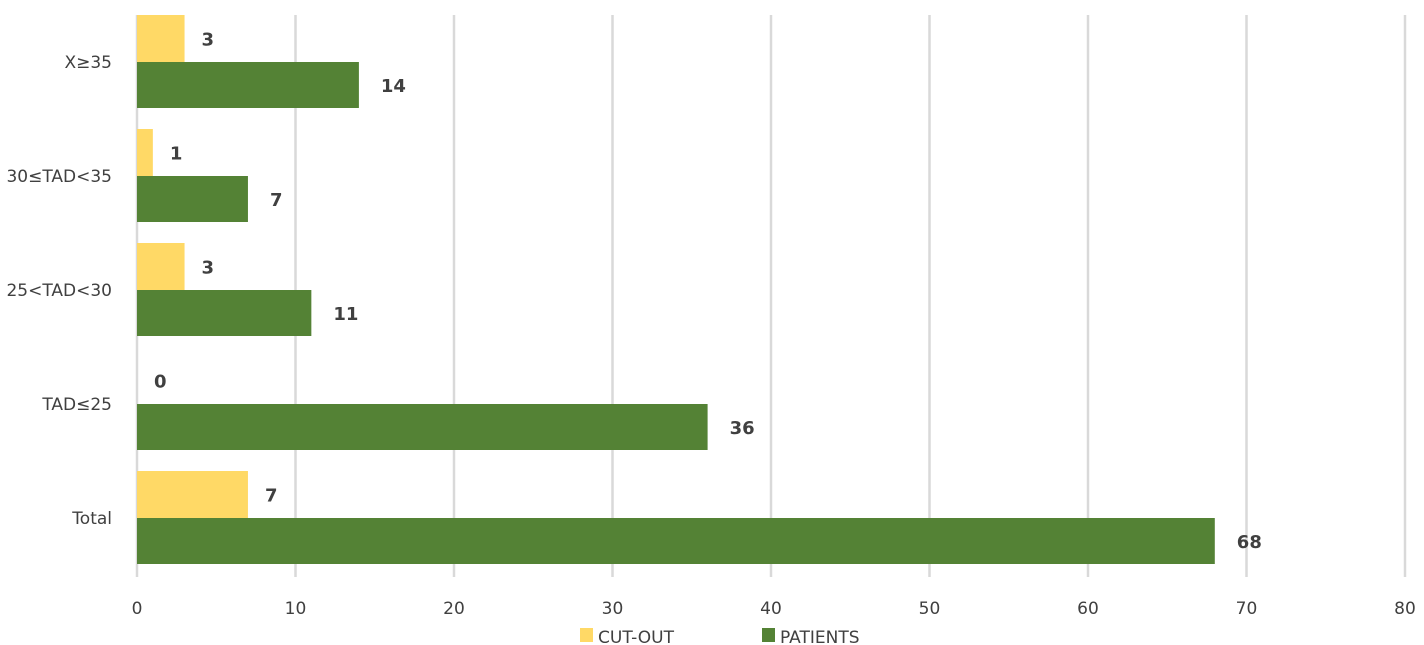  What do you see at coordinates (930, 609) in the screenshot?
I see `x-tick-label: 50` at bounding box center [930, 609].